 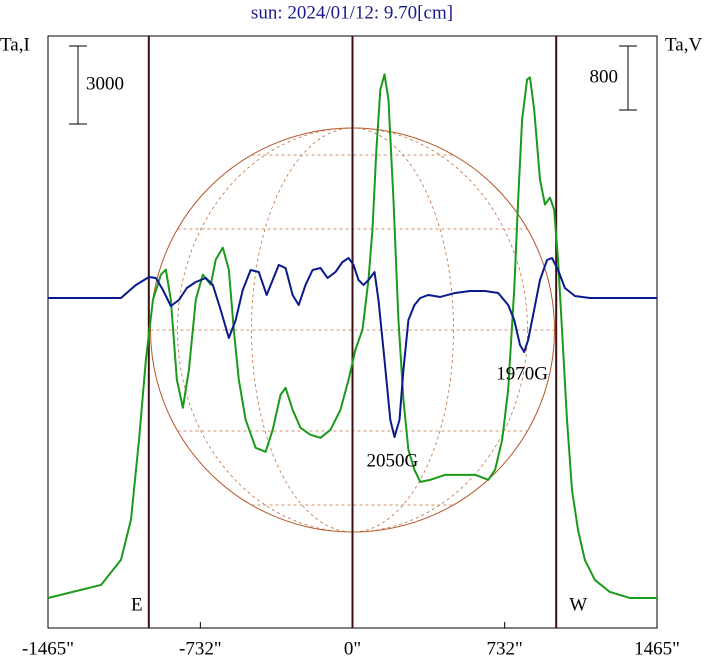 What do you see at coordinates (48, 648) in the screenshot?
I see `x-tick-label: -1465"` at bounding box center [48, 648].